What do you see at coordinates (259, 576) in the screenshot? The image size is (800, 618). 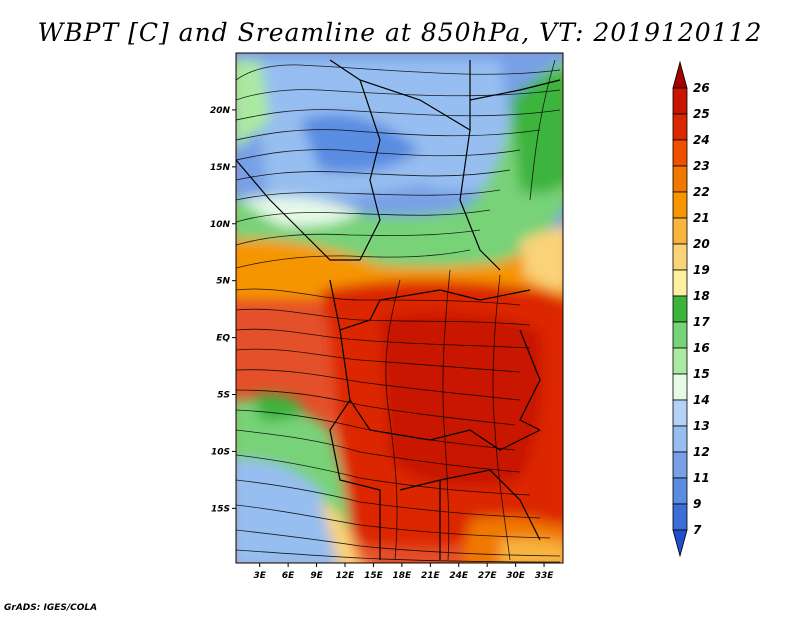 I see `lon-tick-label: 3E` at bounding box center [259, 576].